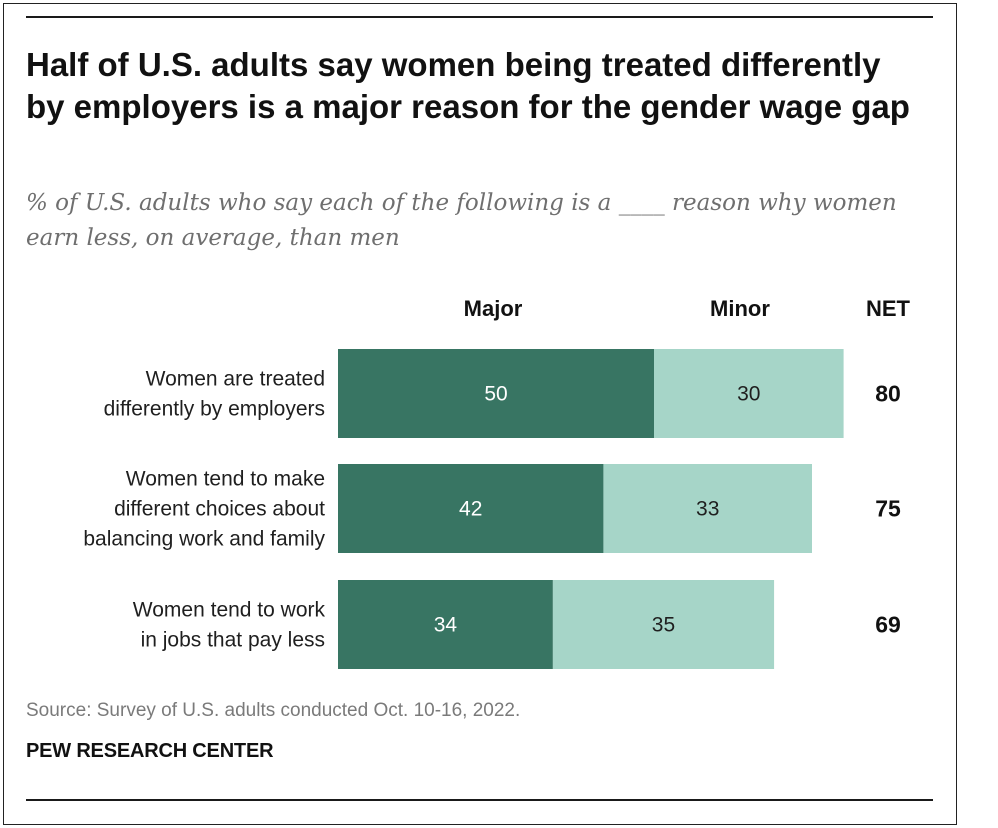 The height and width of the screenshot is (828, 998). What do you see at coordinates (479, 800) in the screenshot?
I see `bottom-rule` at bounding box center [479, 800].